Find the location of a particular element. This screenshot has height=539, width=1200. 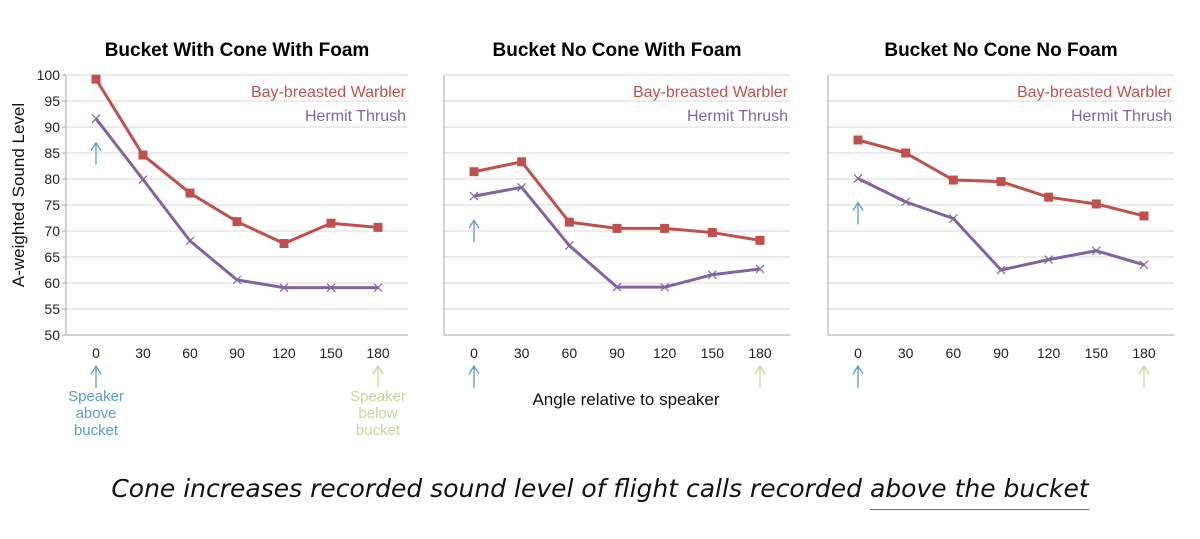

speaker-above-arrow-axis is located at coordinates (858, 376).